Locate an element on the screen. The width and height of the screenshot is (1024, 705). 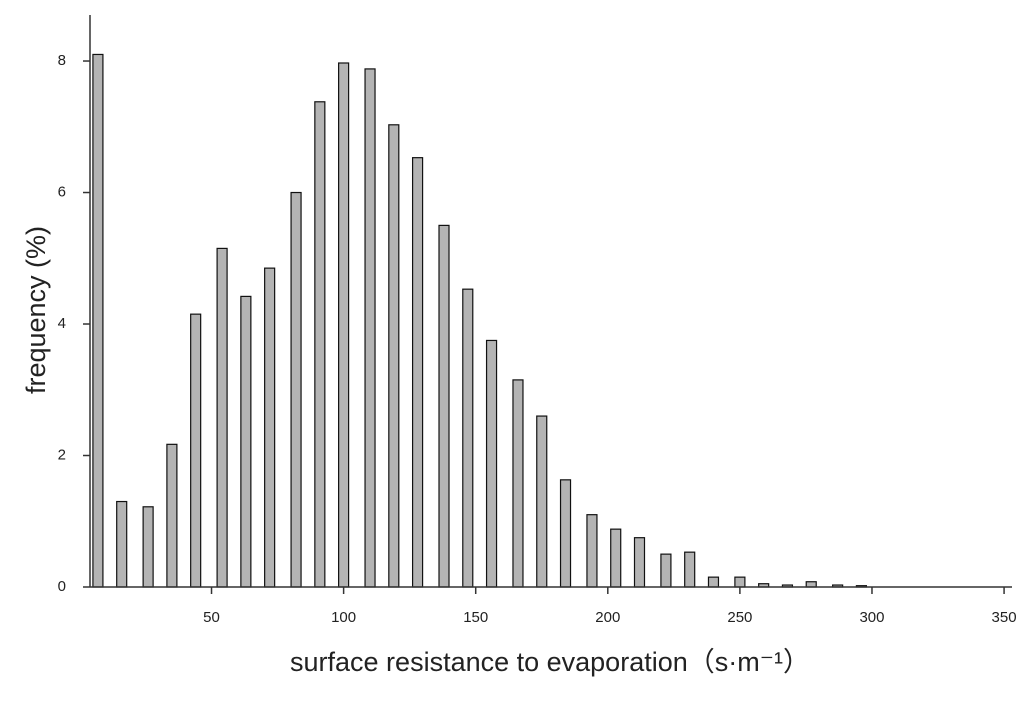
x-tick-label: 150 is located at coordinates (475, 617).